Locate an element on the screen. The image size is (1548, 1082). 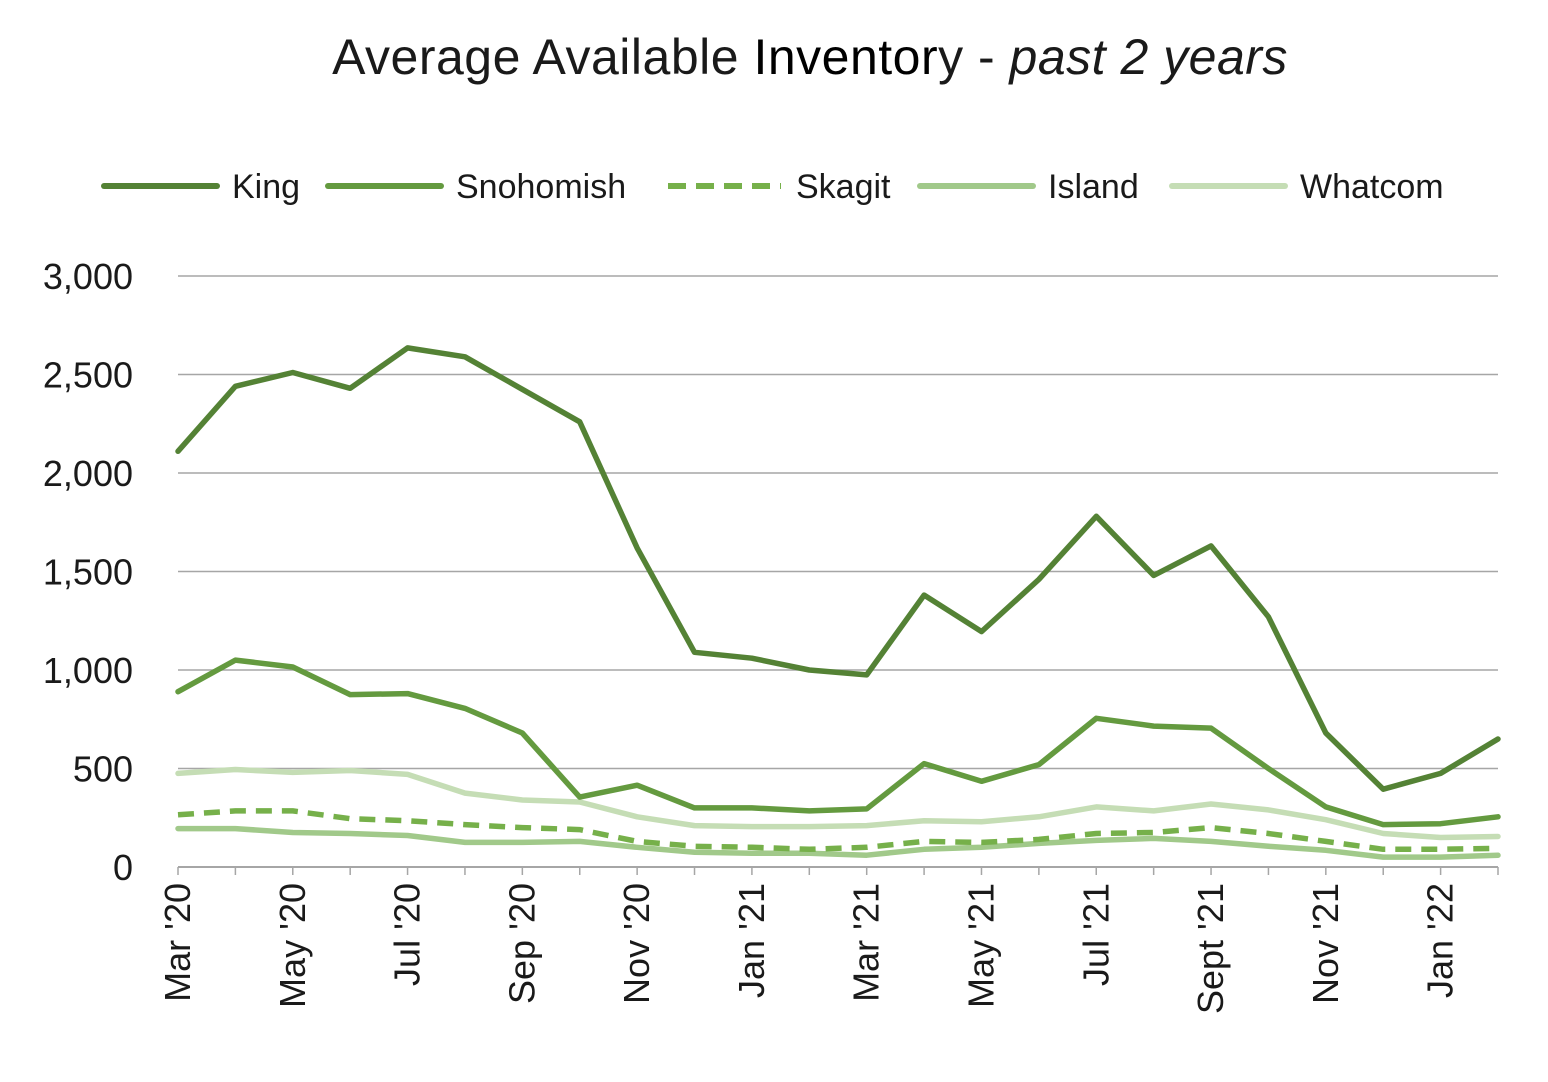
x-tick-label: Jul '20 is located at coordinates (407, 934).